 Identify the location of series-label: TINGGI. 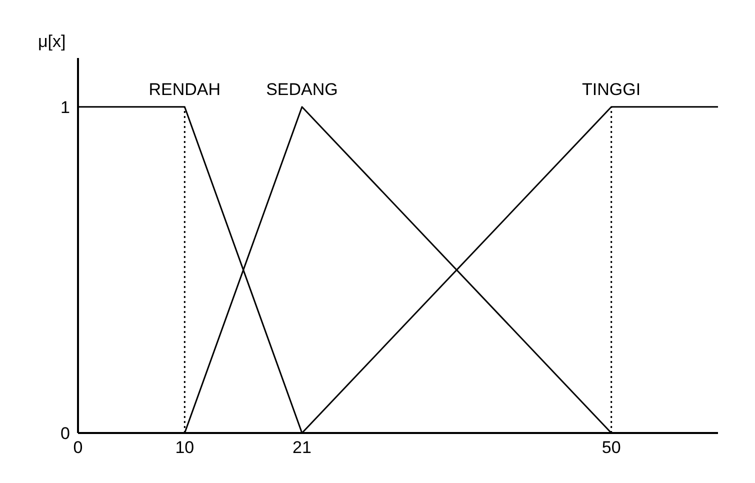
(611, 89).